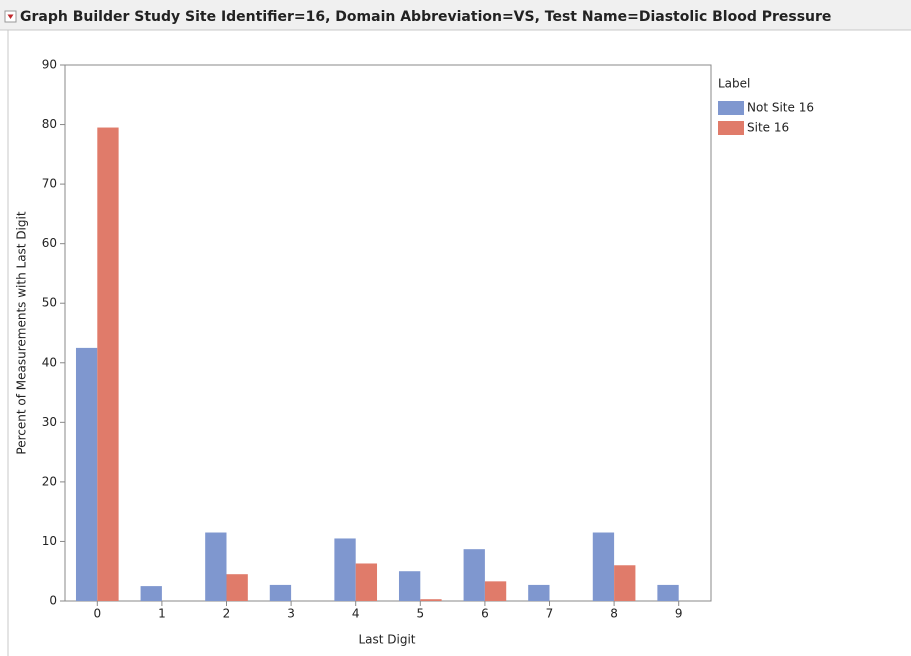  I want to click on x-tick-label: 2, so click(227, 614).